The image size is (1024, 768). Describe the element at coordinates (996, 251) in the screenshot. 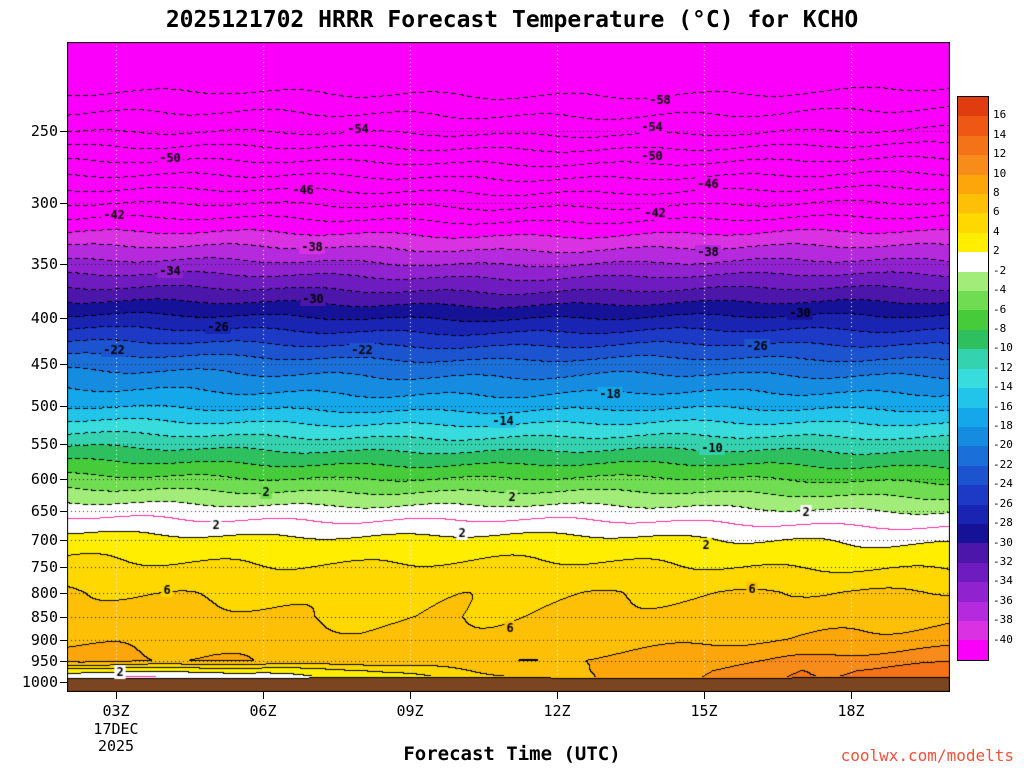

I see `colorbar-label: 2` at that location.